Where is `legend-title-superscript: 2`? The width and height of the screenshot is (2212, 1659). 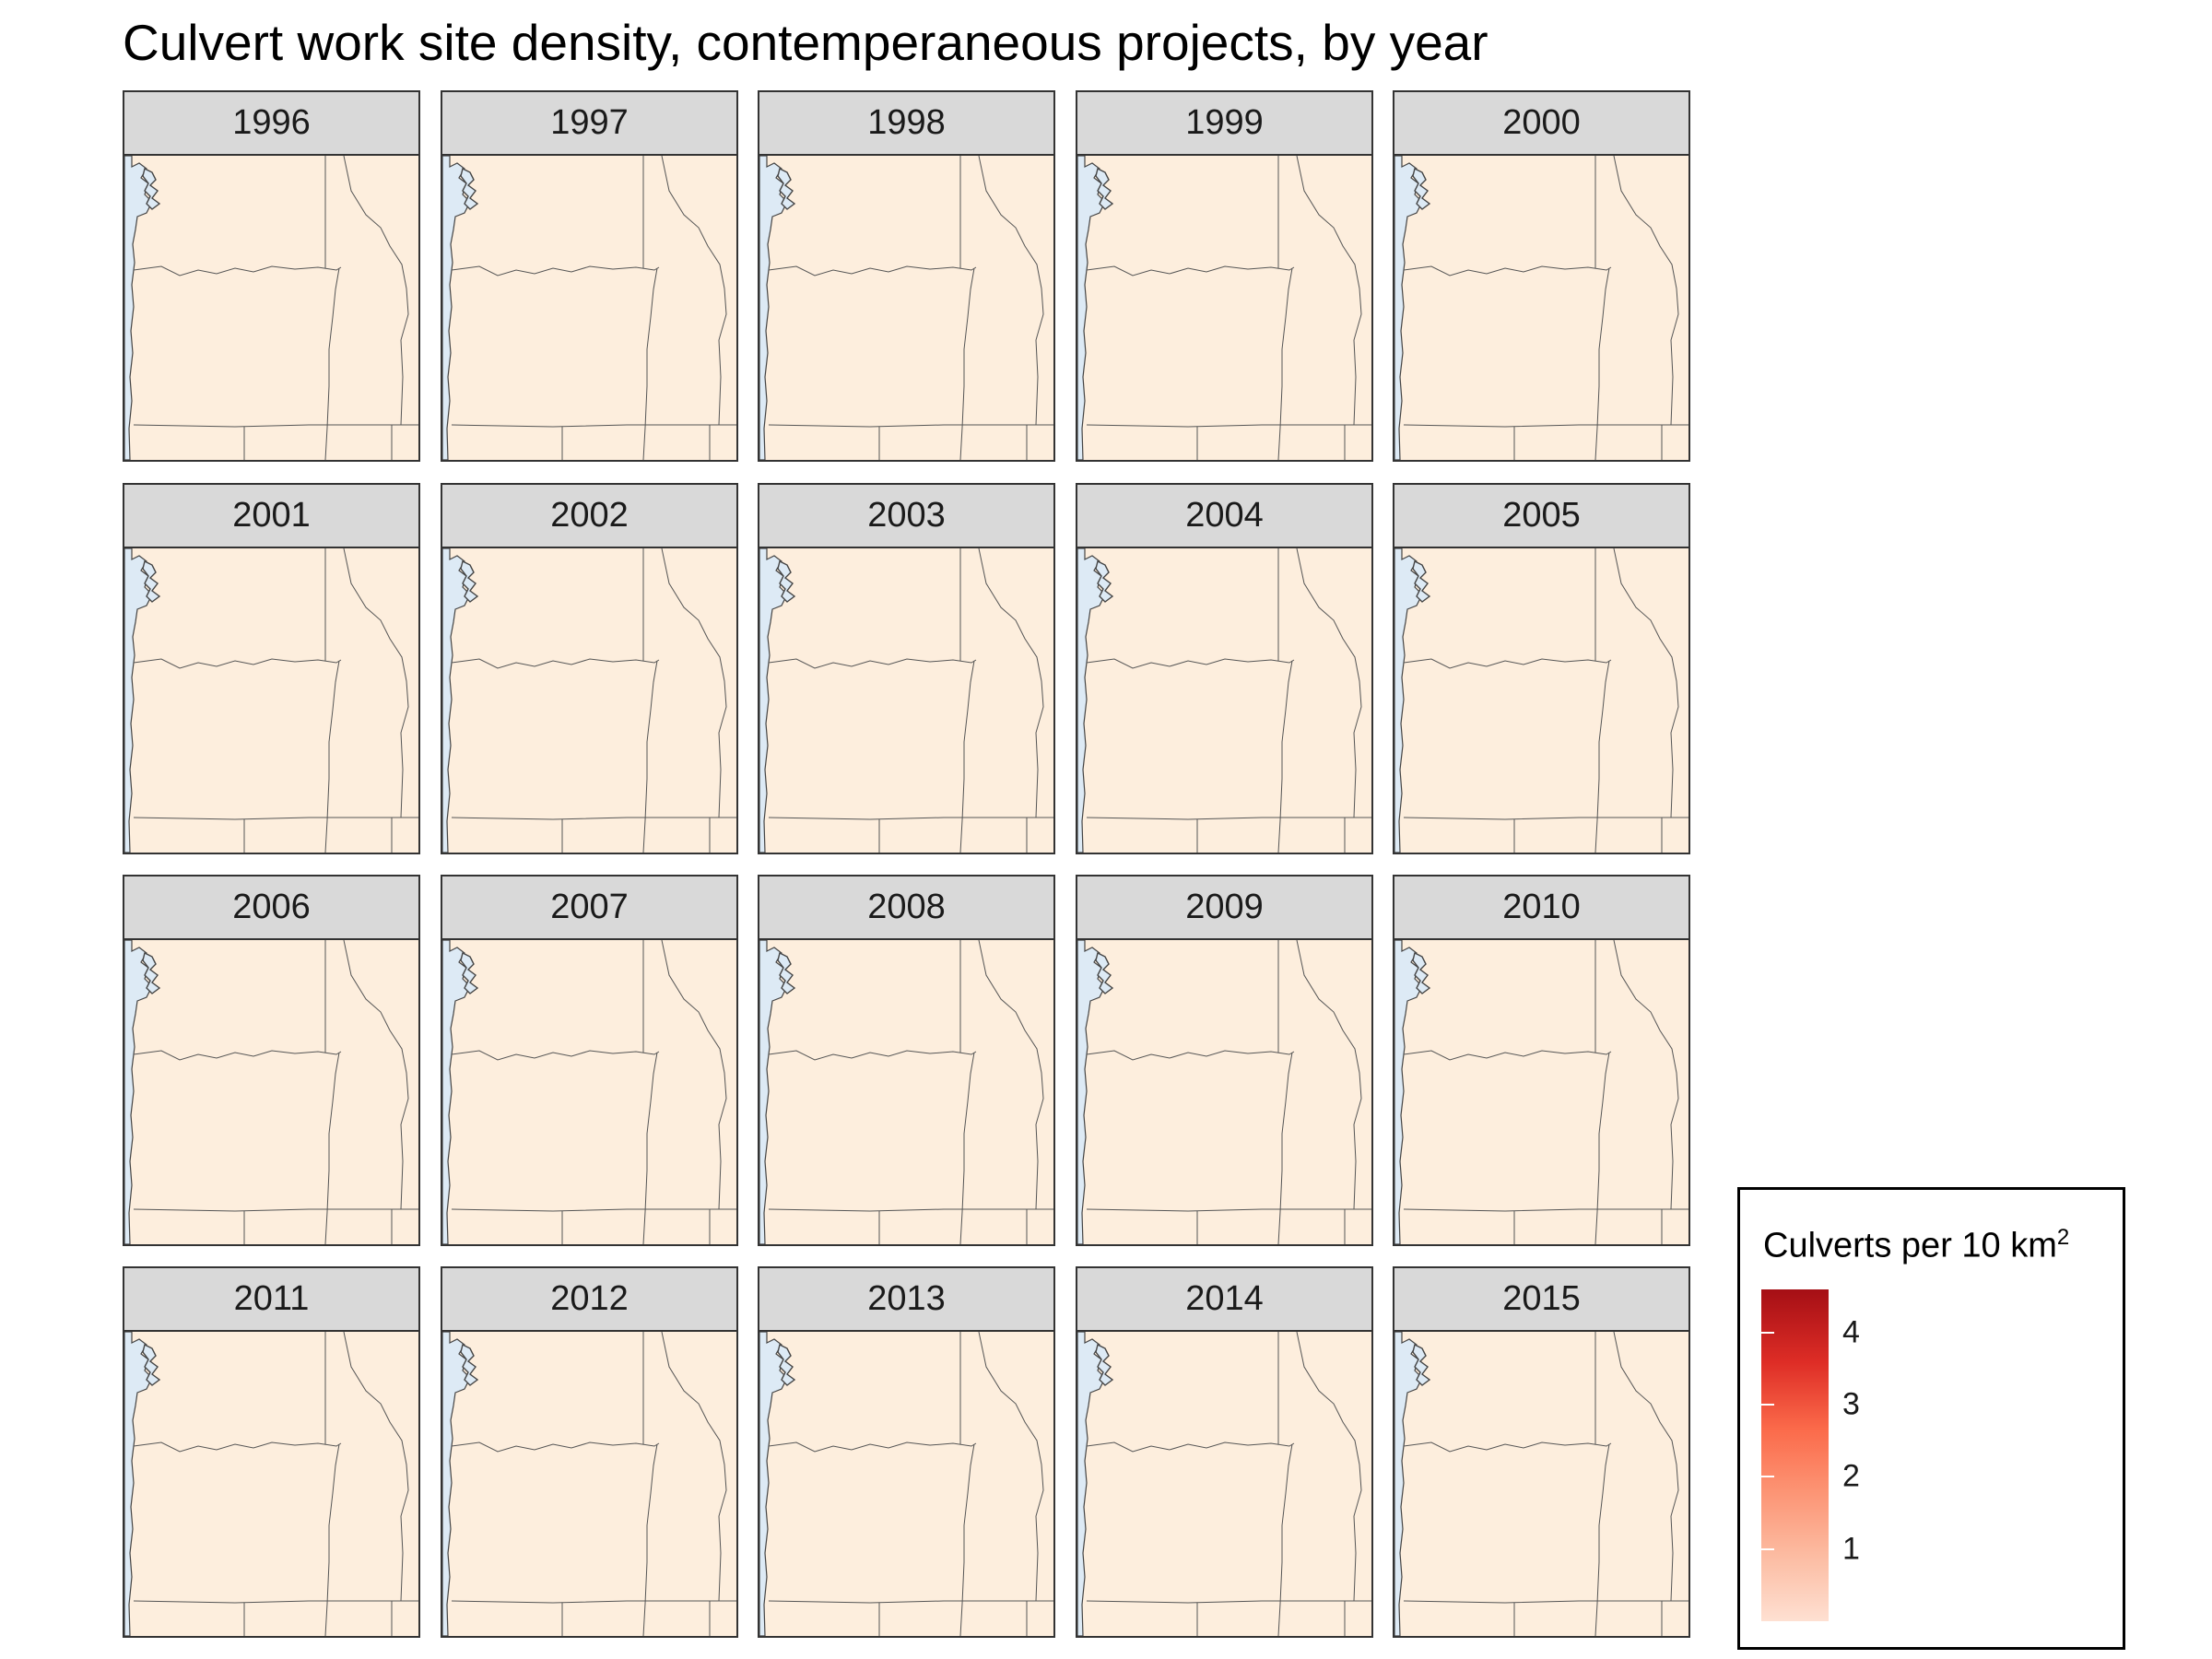 legend-title-superscript: 2 is located at coordinates (2063, 1237).